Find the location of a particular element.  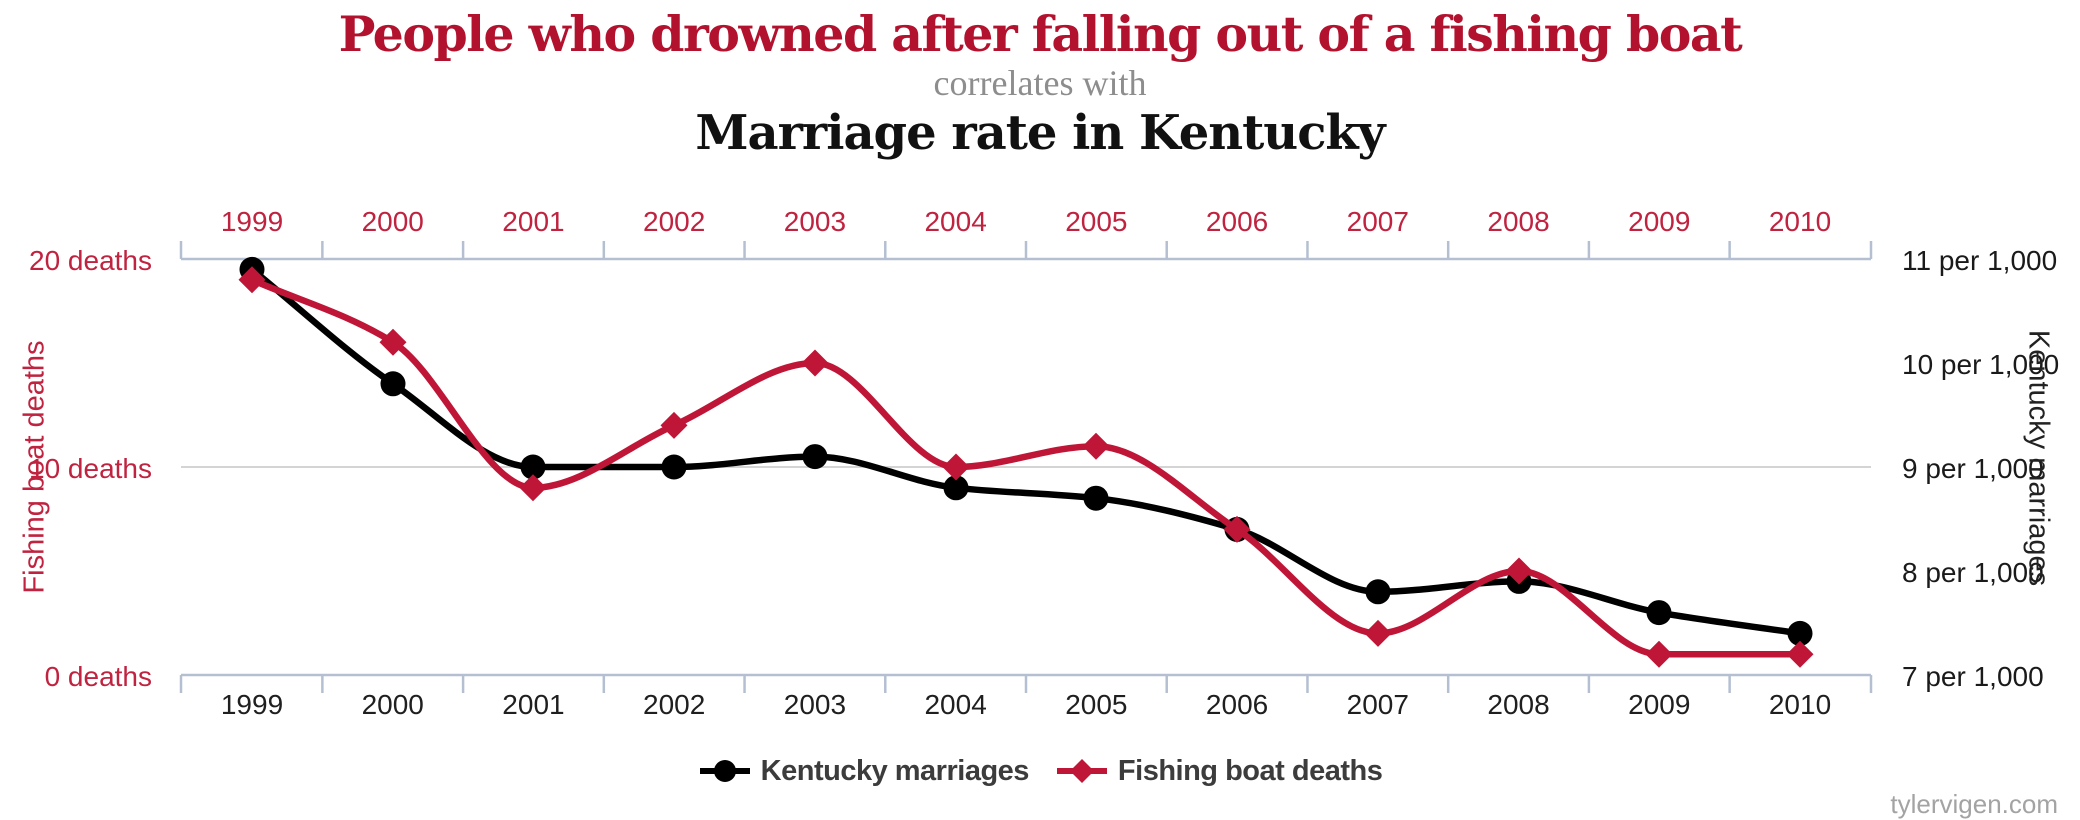

point-kentucky-marriages-2004 is located at coordinates (956, 488).